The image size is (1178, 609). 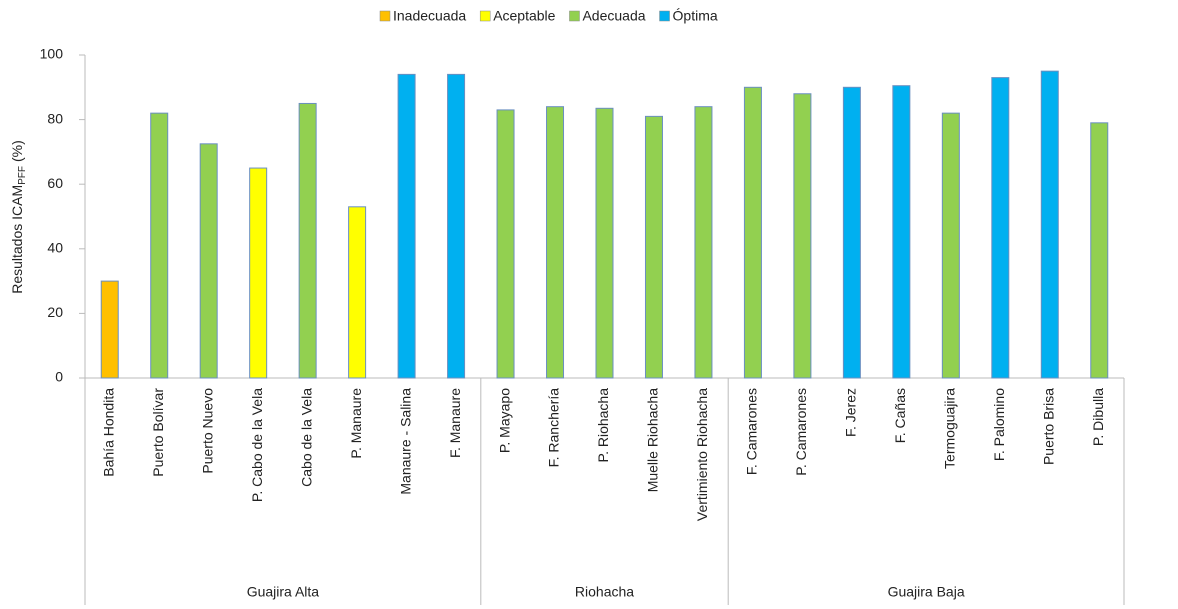 What do you see at coordinates (17, 151) in the screenshot?
I see `y-label-unit: (%)` at bounding box center [17, 151].